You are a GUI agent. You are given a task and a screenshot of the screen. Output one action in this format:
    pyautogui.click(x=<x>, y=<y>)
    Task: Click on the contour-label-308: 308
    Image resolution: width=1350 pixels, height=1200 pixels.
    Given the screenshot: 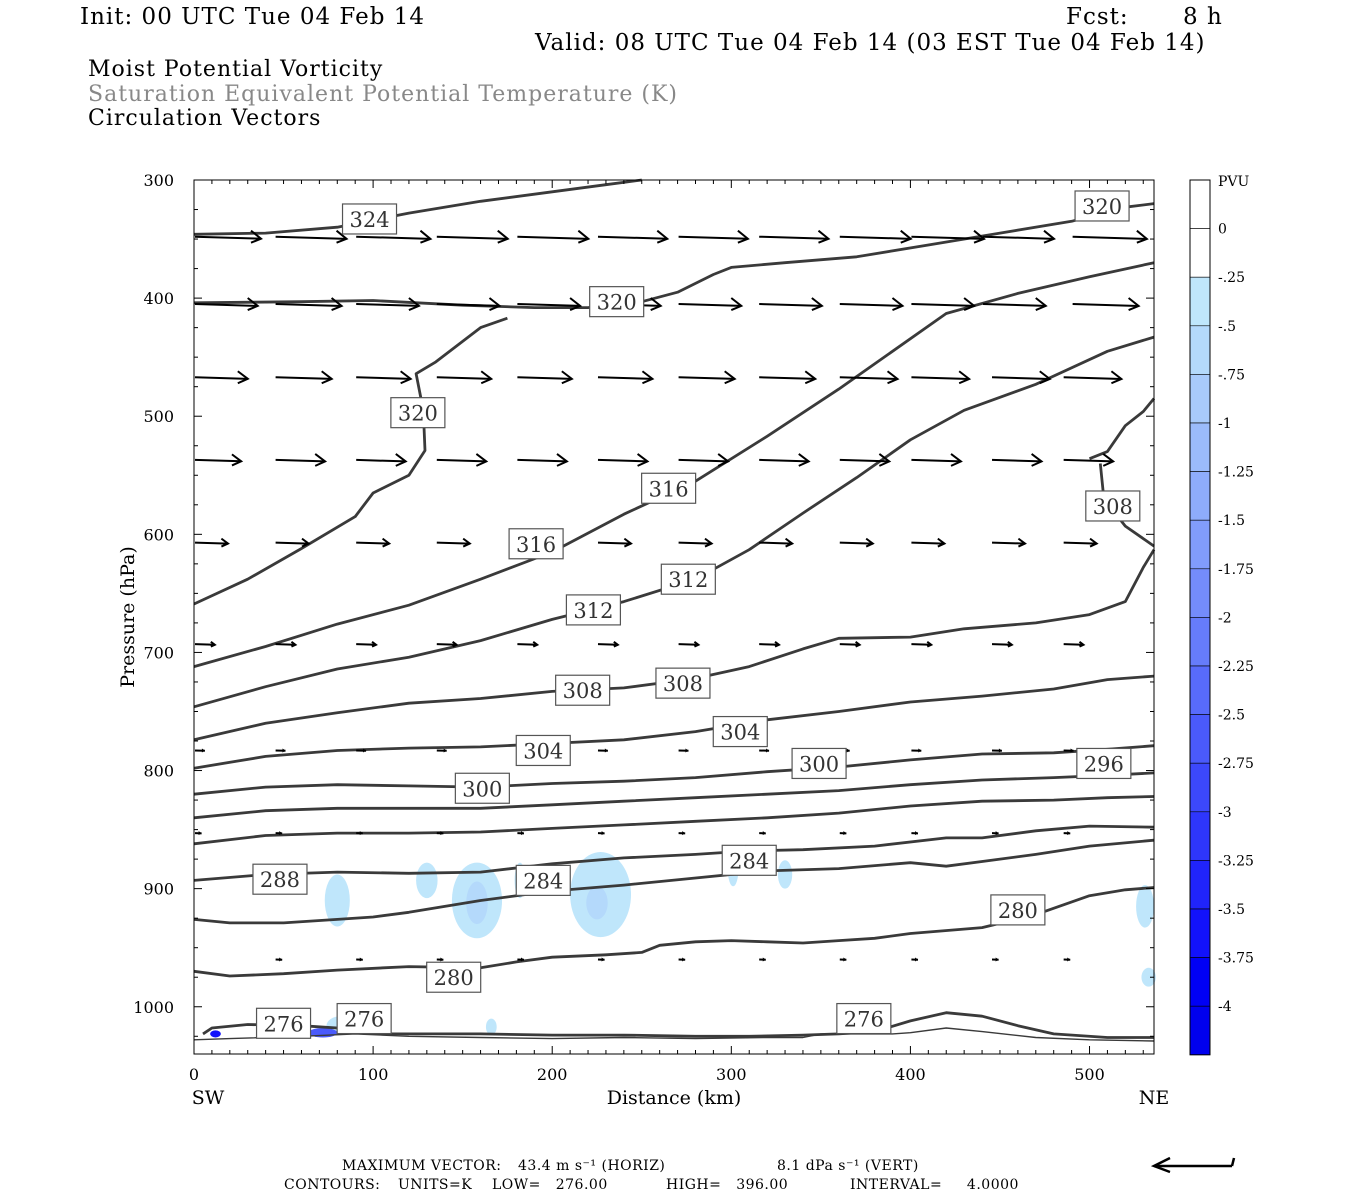 What is the action you would take?
    pyautogui.click(x=1113, y=506)
    